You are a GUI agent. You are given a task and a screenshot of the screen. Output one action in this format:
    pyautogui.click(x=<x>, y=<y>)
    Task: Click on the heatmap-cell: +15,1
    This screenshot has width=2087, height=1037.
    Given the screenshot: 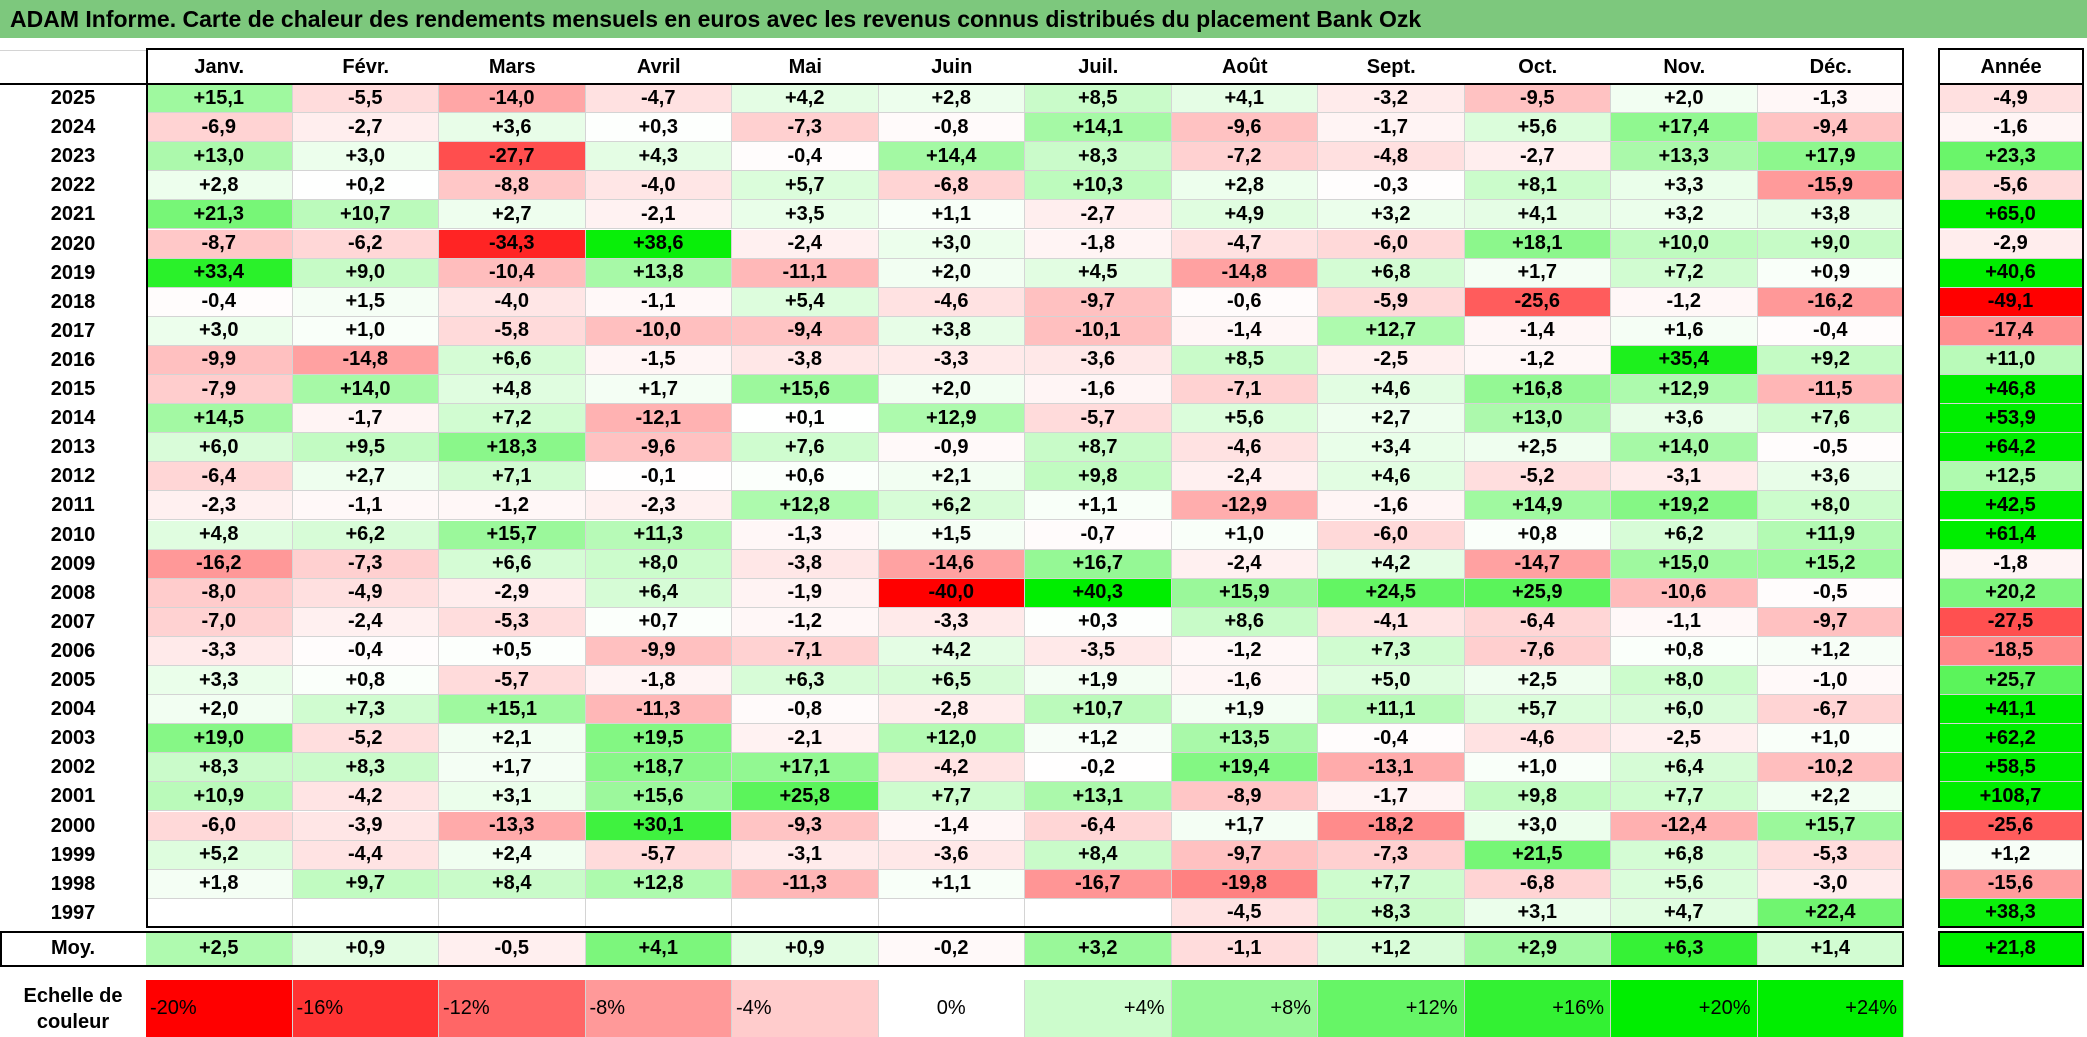 What is the action you would take?
    pyautogui.click(x=219, y=99)
    